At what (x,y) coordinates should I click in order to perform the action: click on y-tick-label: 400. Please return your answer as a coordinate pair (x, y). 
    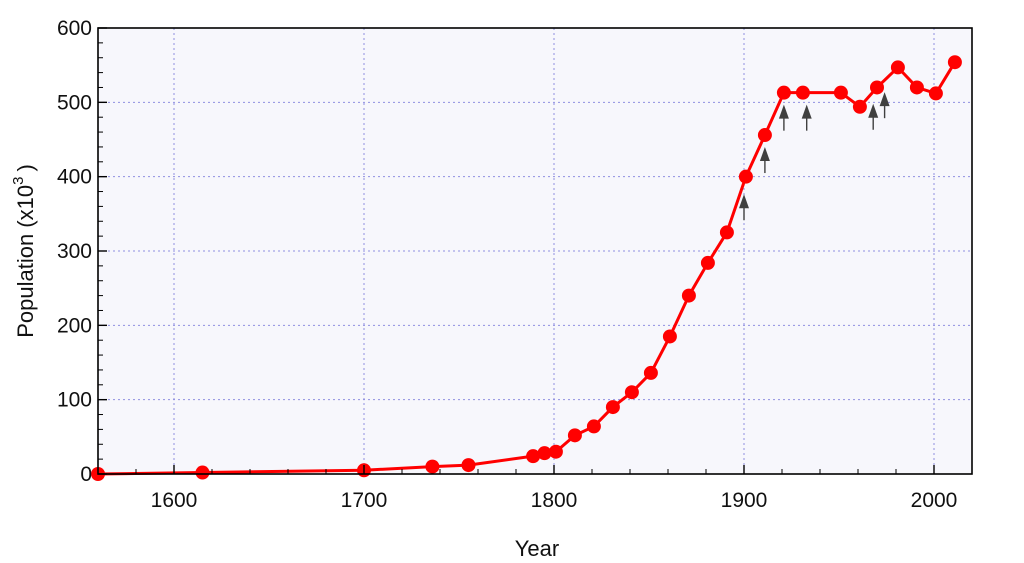
    Looking at the image, I should click on (74, 177).